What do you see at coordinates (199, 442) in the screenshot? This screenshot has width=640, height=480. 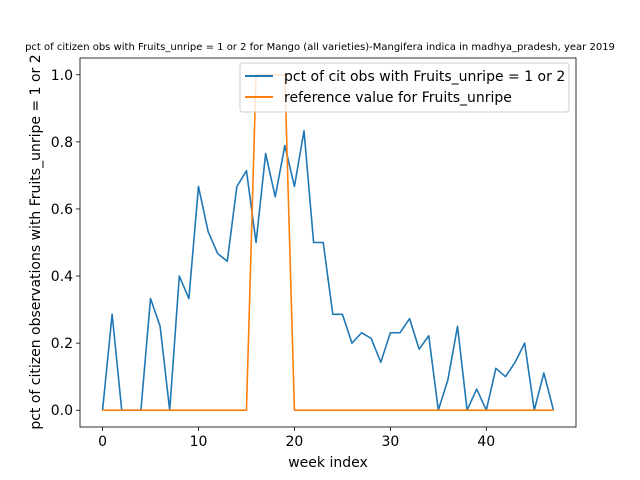 I see `x-tick-label: 10` at bounding box center [199, 442].